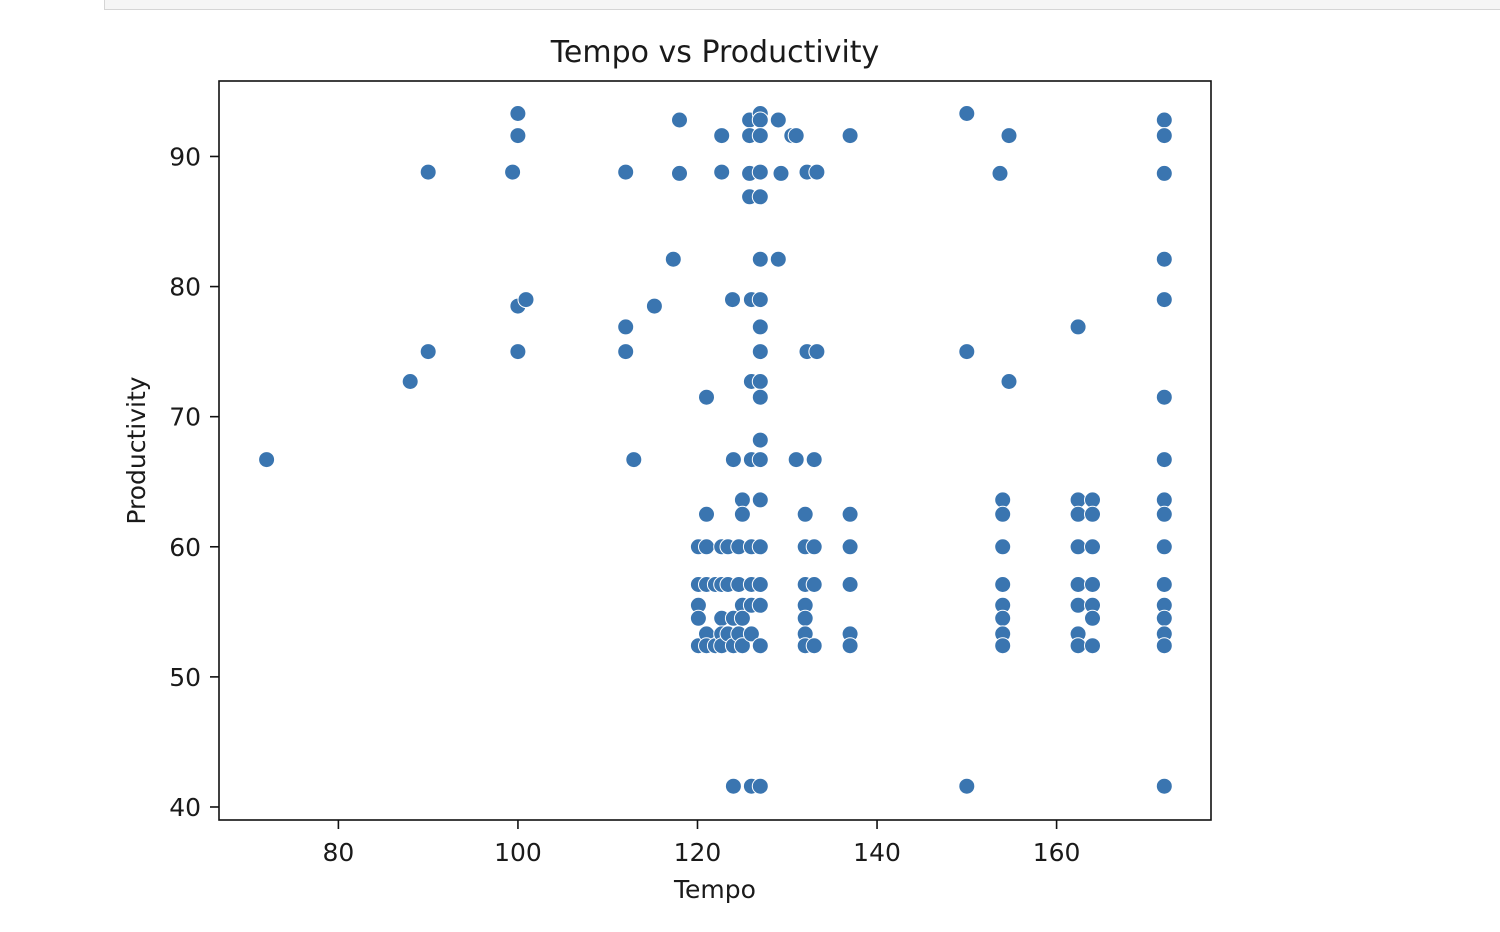 This screenshot has height=932, width=1500. I want to click on y-tick-label: 80, so click(185, 287).